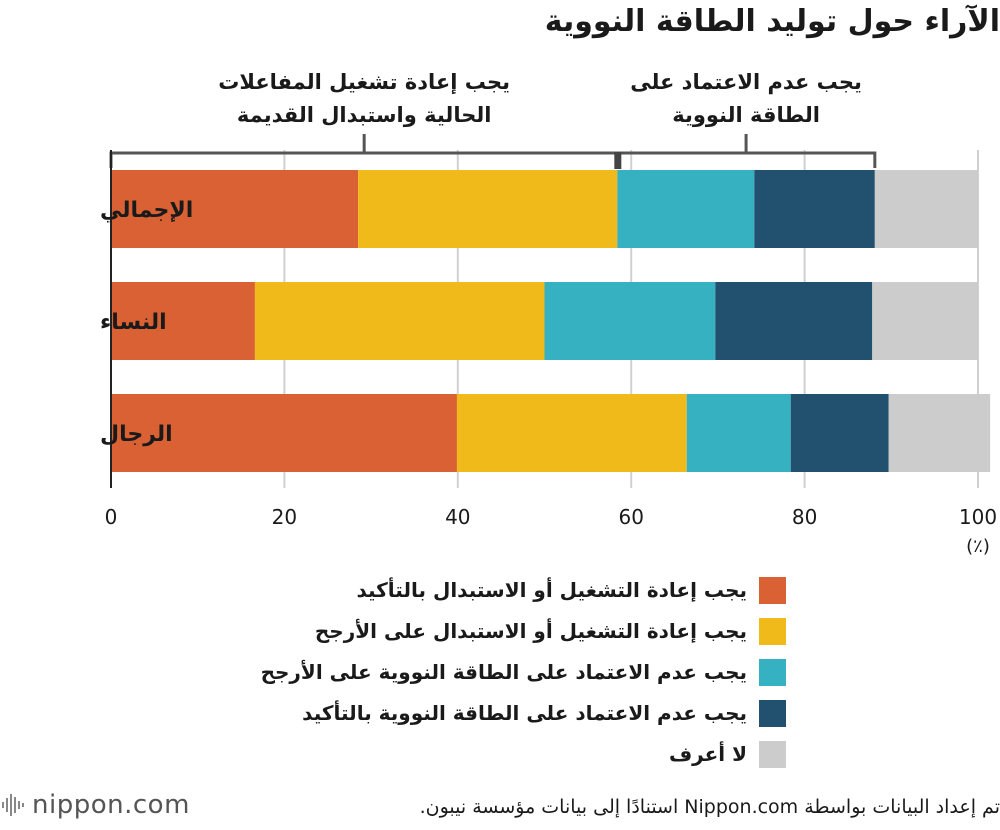  Describe the element at coordinates (111, 517) in the screenshot. I see `x-tick-label: 0` at that location.